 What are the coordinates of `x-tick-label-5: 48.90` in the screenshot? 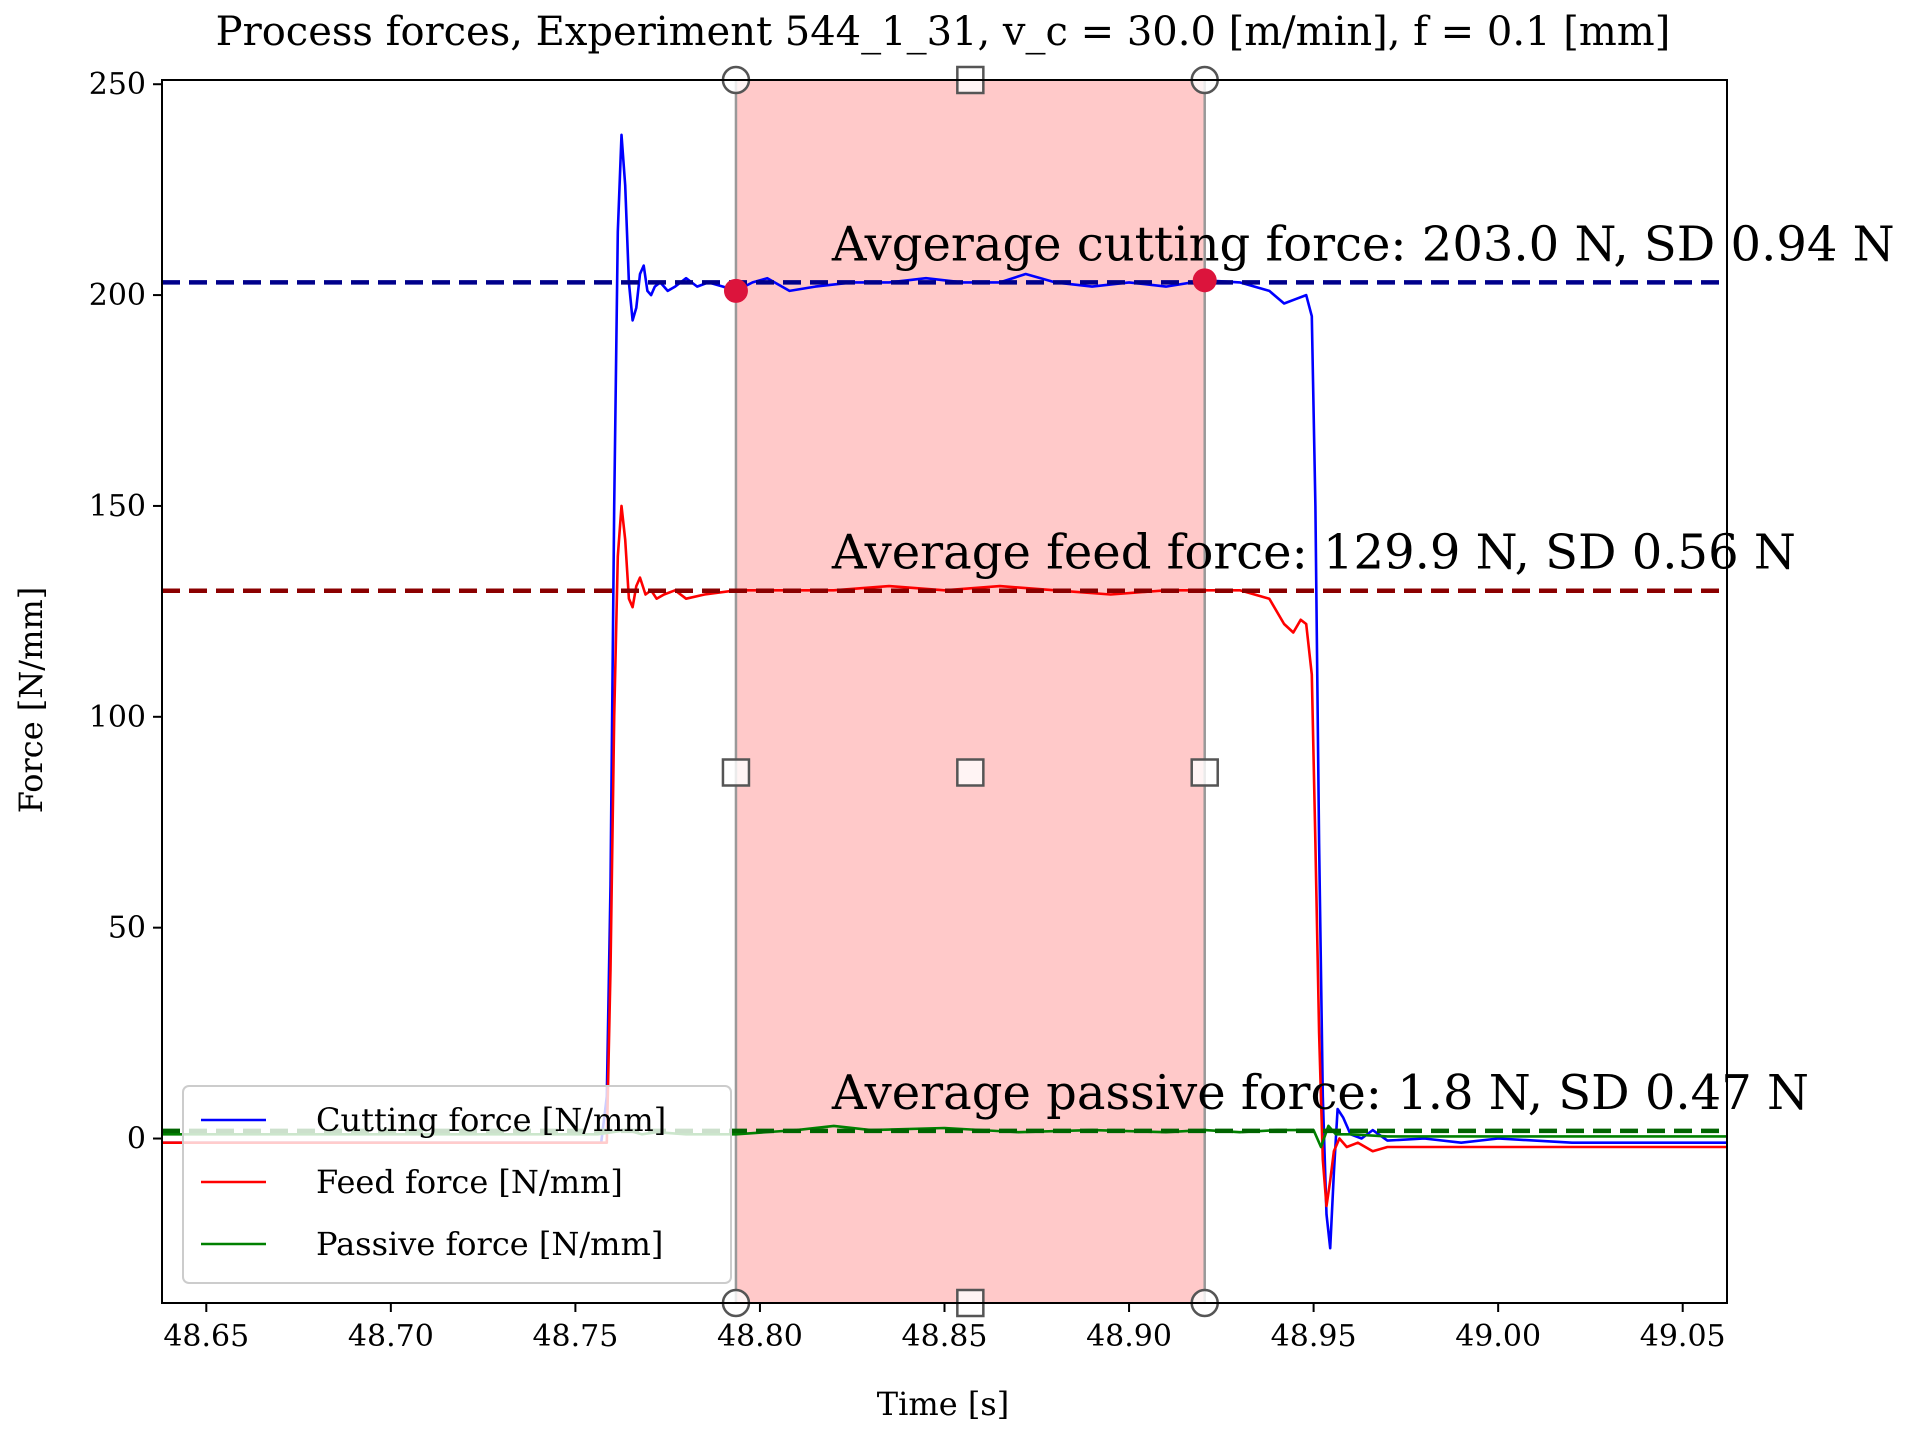 It's located at (1129, 1336).